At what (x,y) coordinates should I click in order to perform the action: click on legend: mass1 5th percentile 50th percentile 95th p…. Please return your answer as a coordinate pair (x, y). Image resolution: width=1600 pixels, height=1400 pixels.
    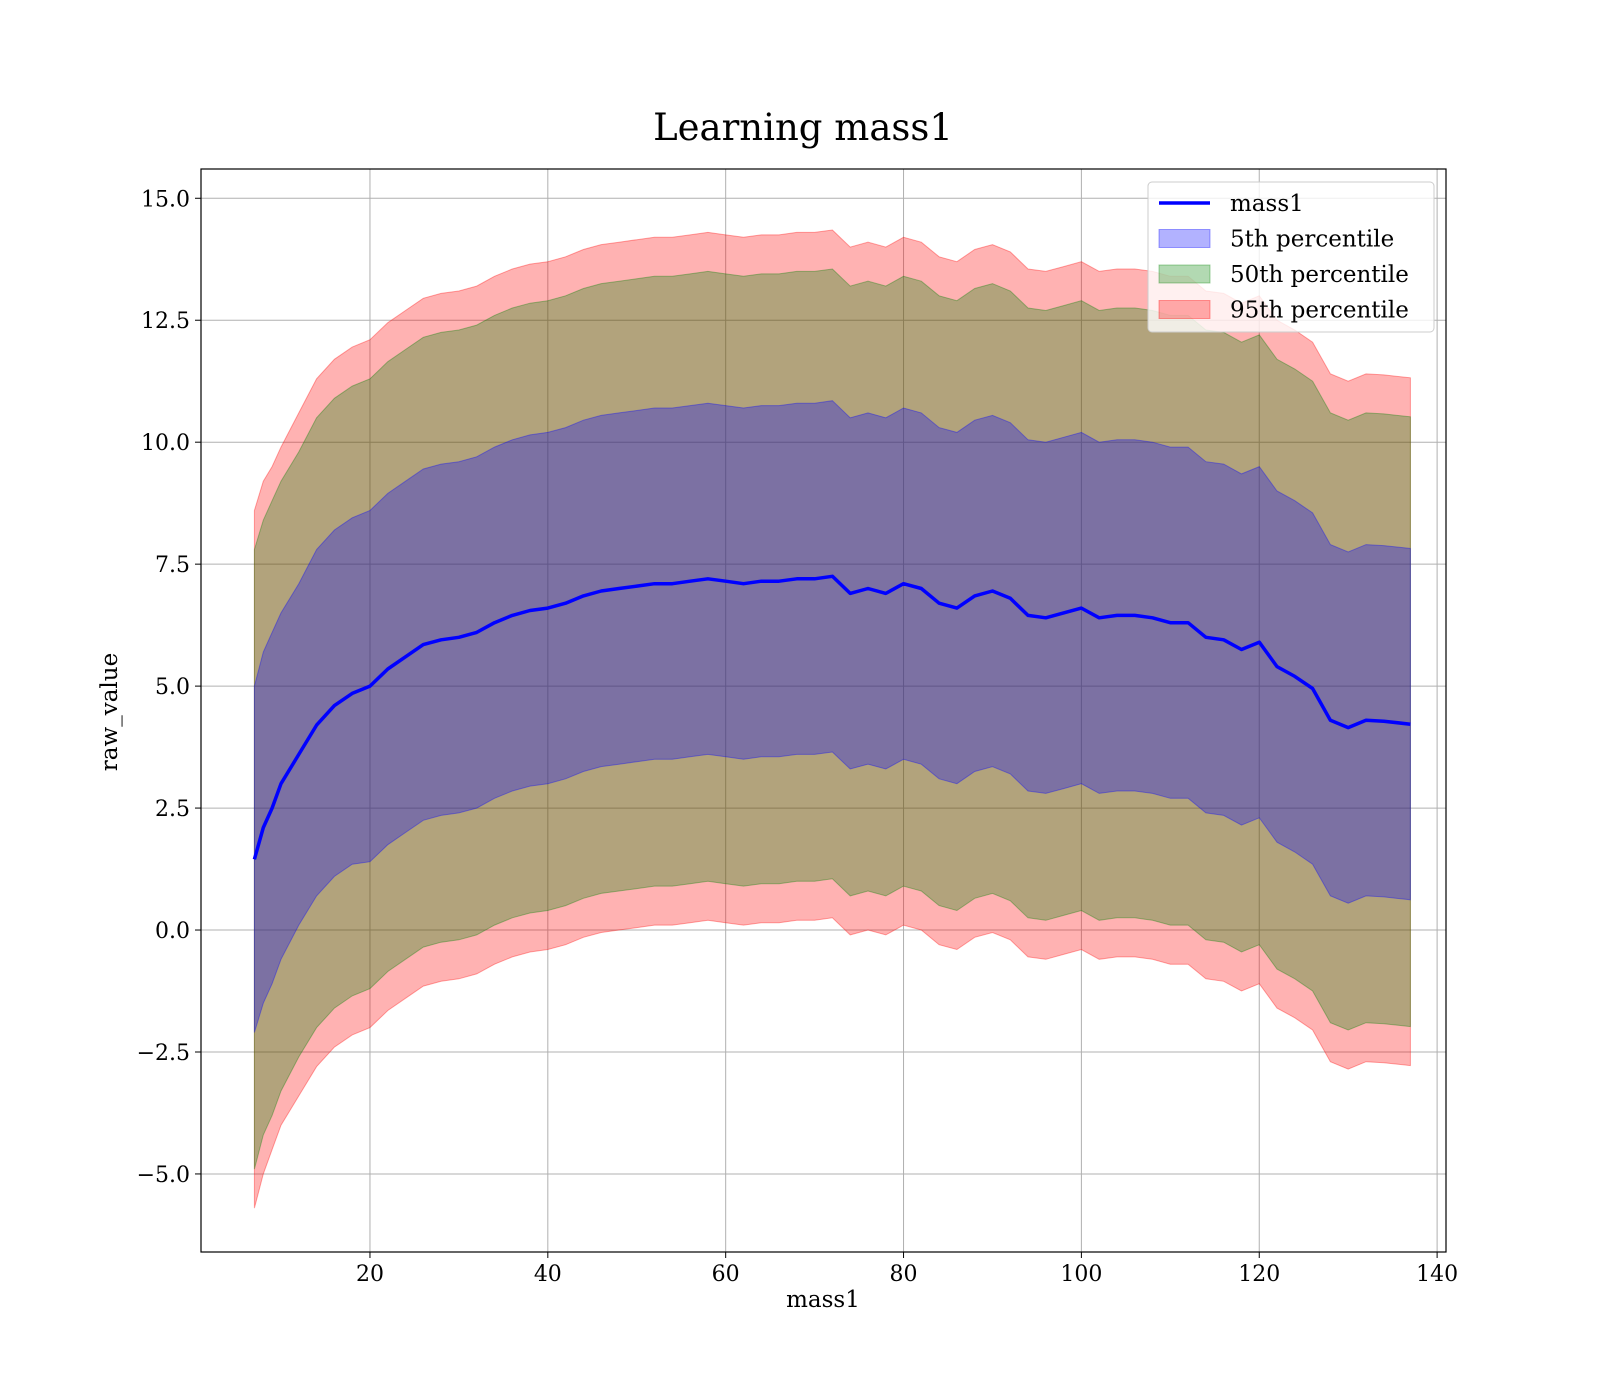
    Looking at the image, I should click on (1291, 257).